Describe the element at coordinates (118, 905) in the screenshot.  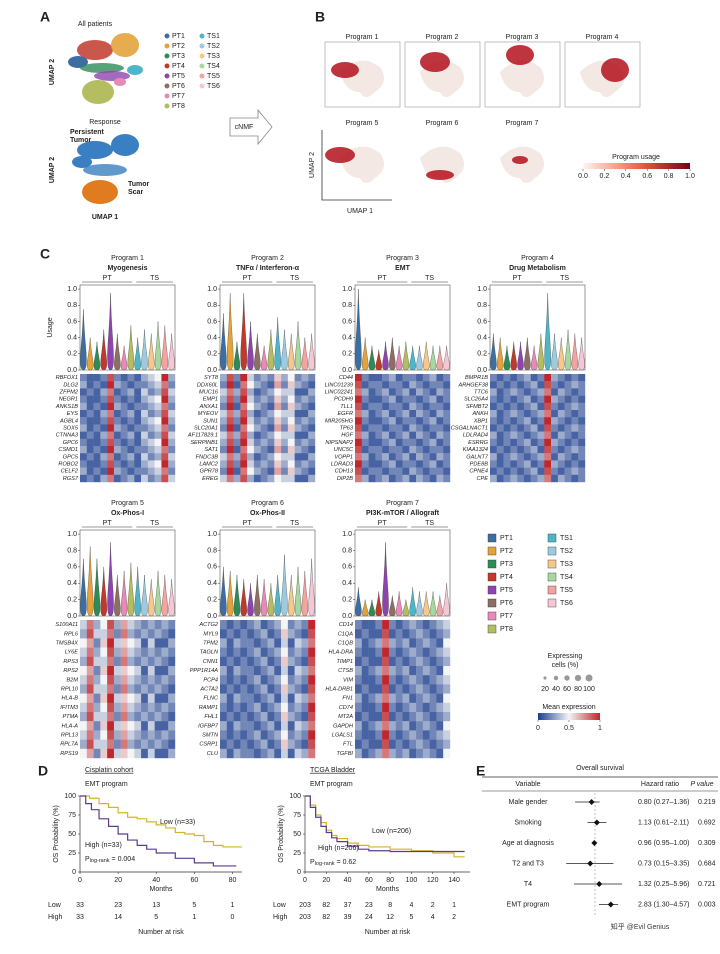
I see `risk-count: 23` at that location.